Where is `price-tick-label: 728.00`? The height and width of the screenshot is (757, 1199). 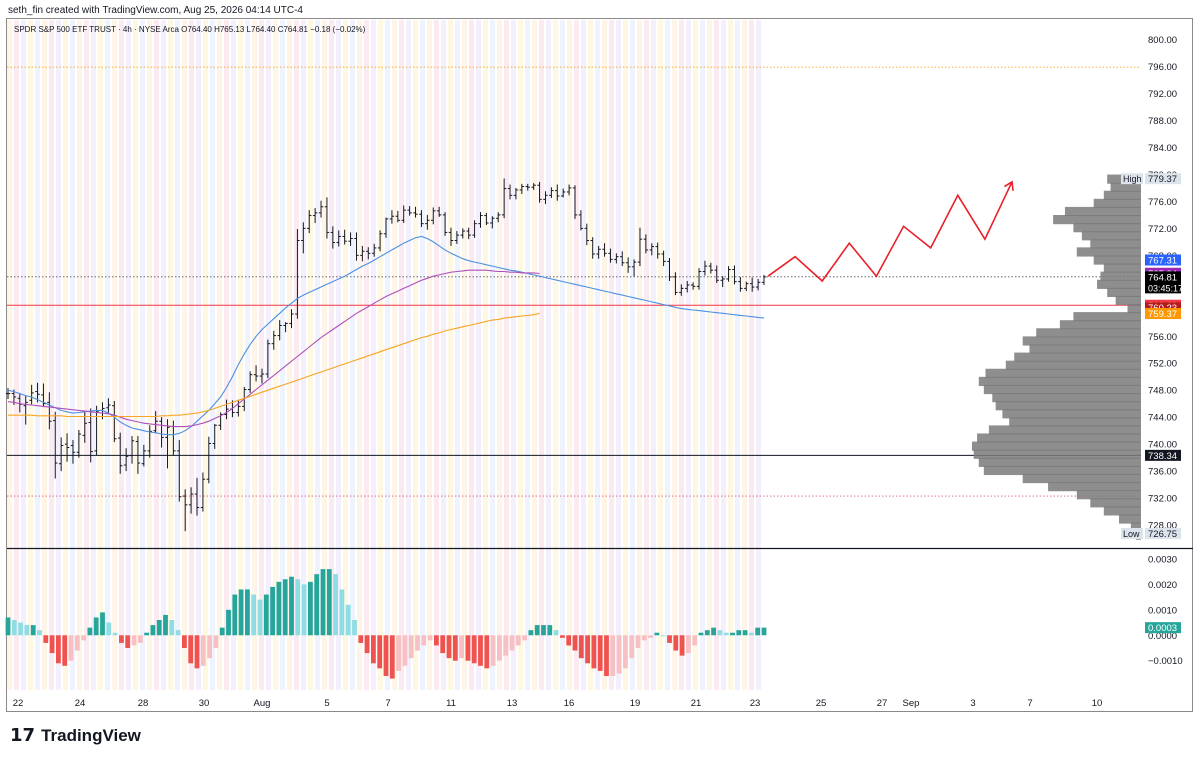 price-tick-label: 728.00 is located at coordinates (1162, 526).